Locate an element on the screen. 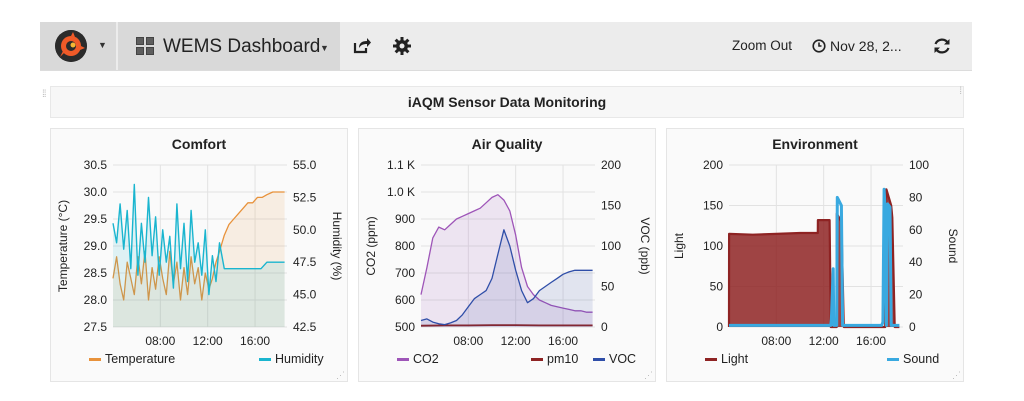  legend-label-temperature: Temperature is located at coordinates (140, 359).